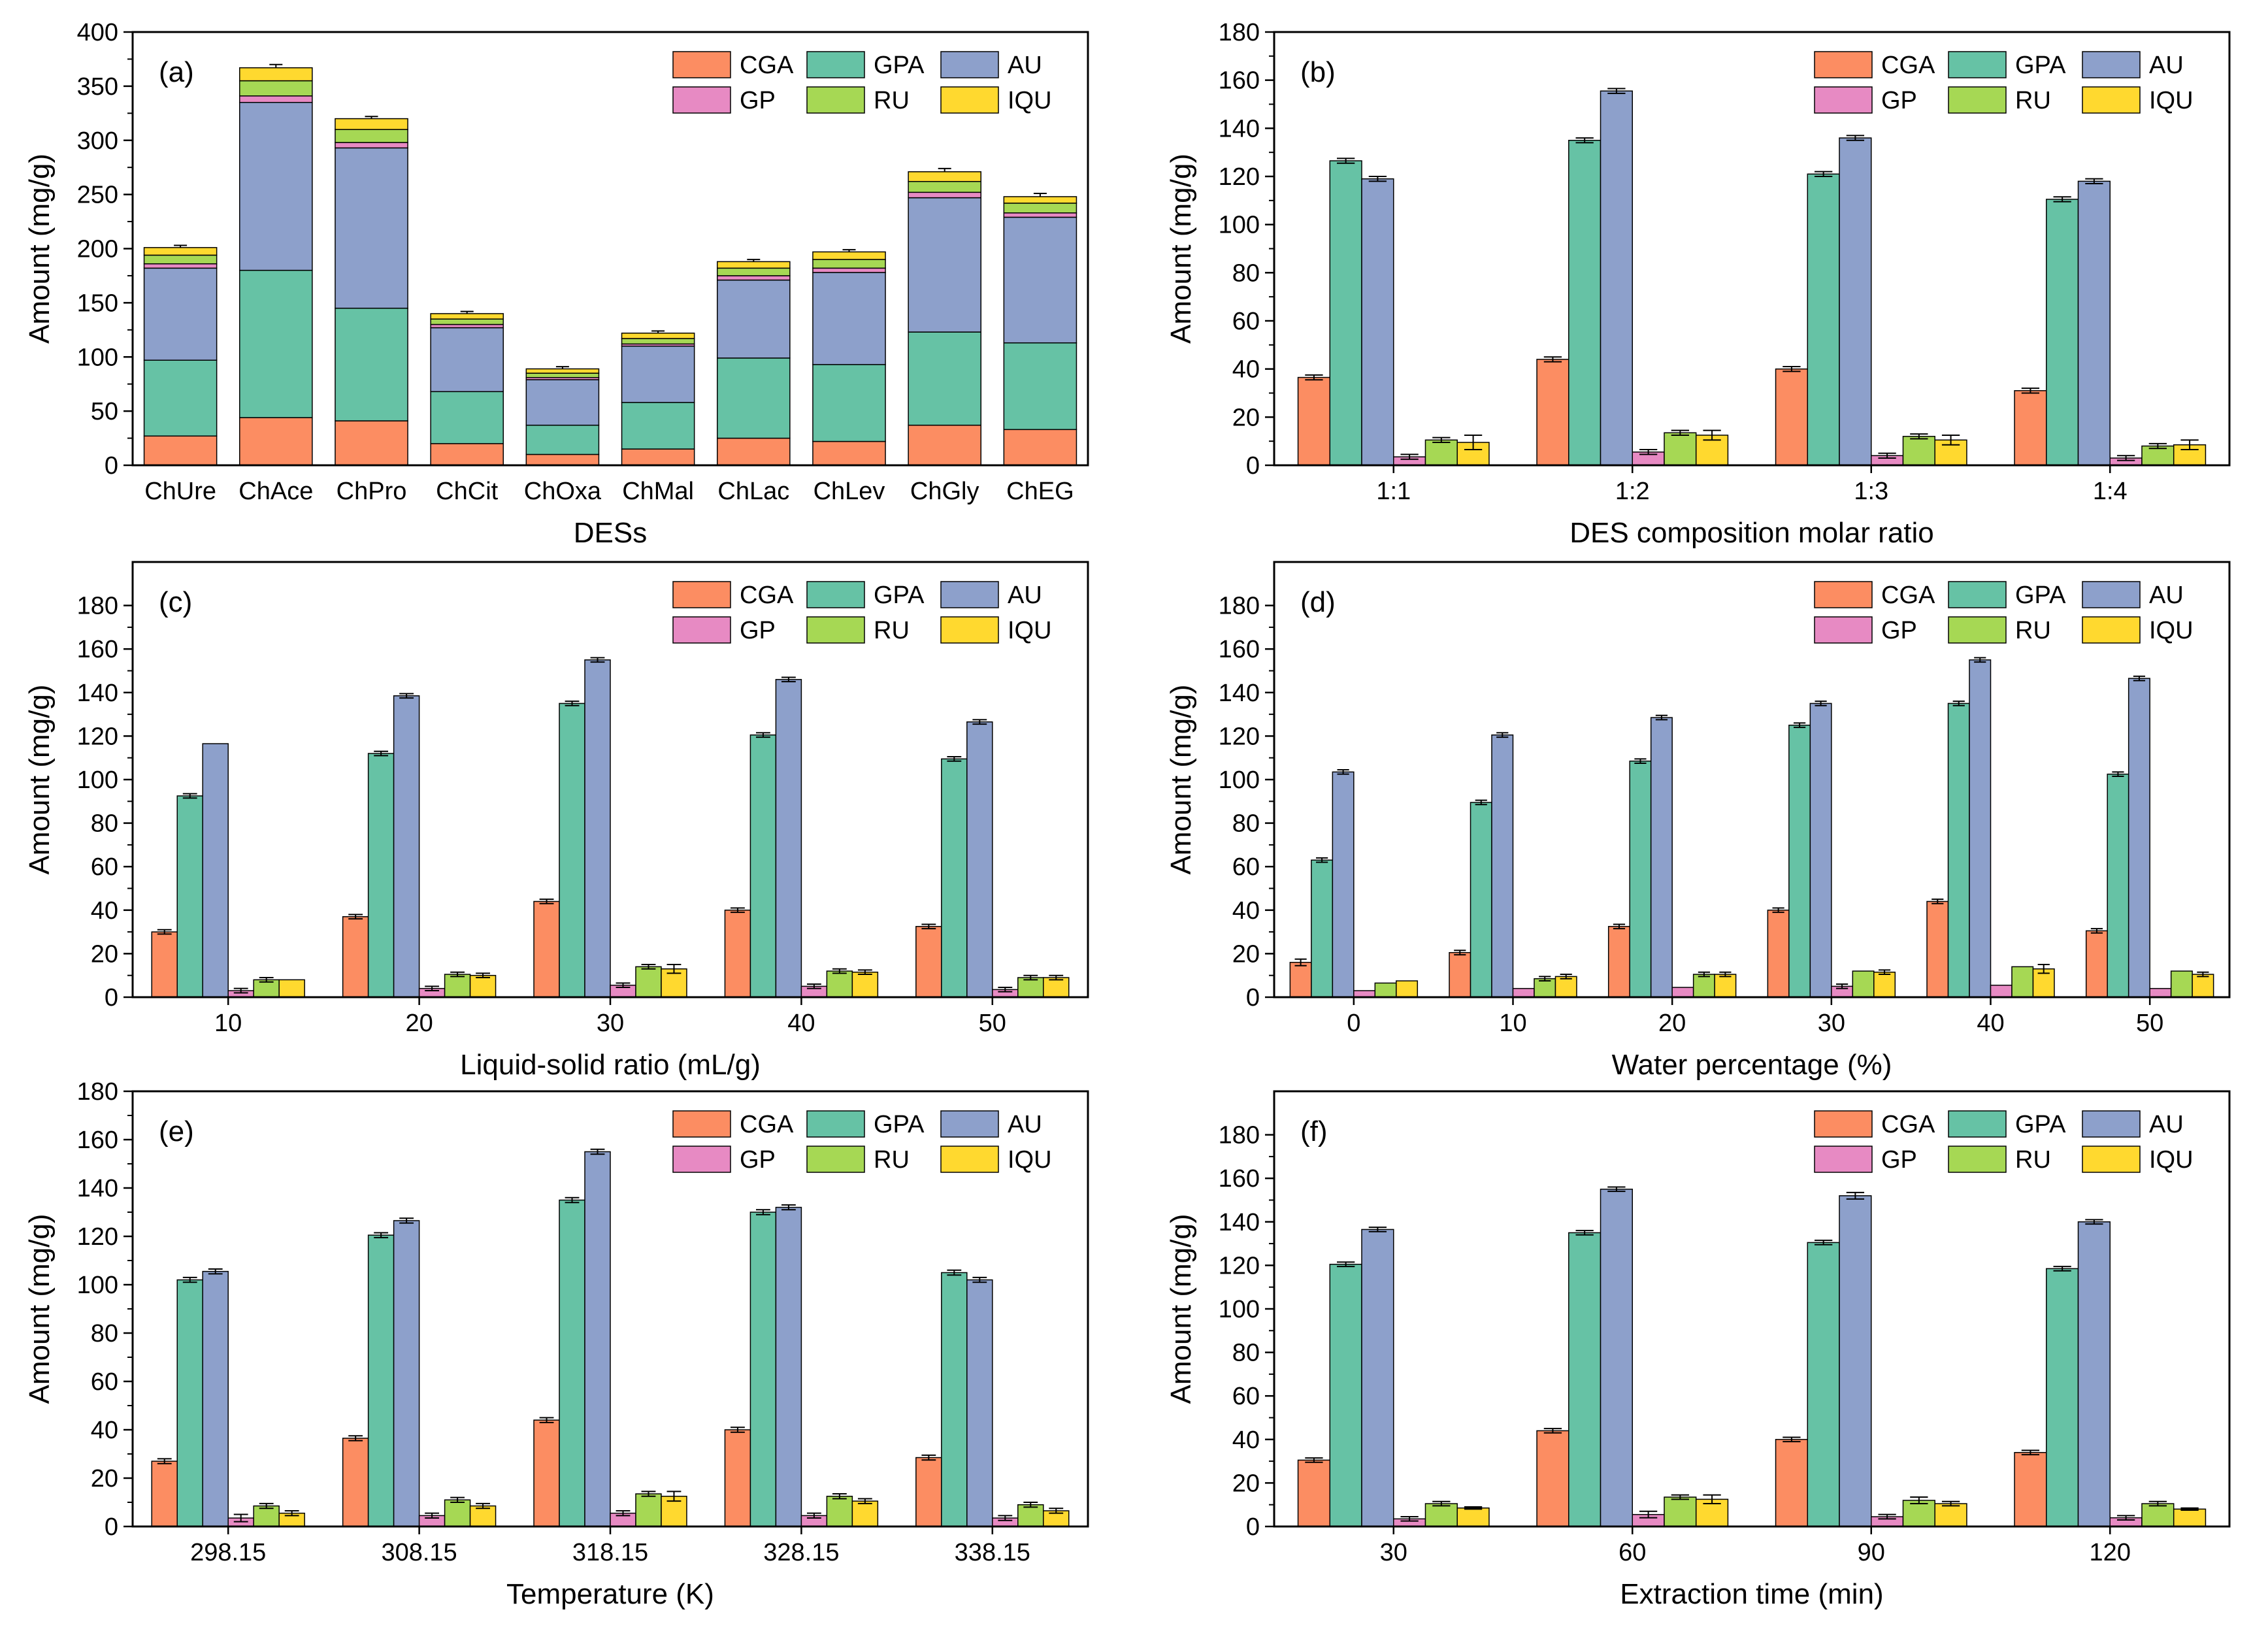 The image size is (2268, 1633). I want to click on x-tick-label: ChCit, so click(467, 491).